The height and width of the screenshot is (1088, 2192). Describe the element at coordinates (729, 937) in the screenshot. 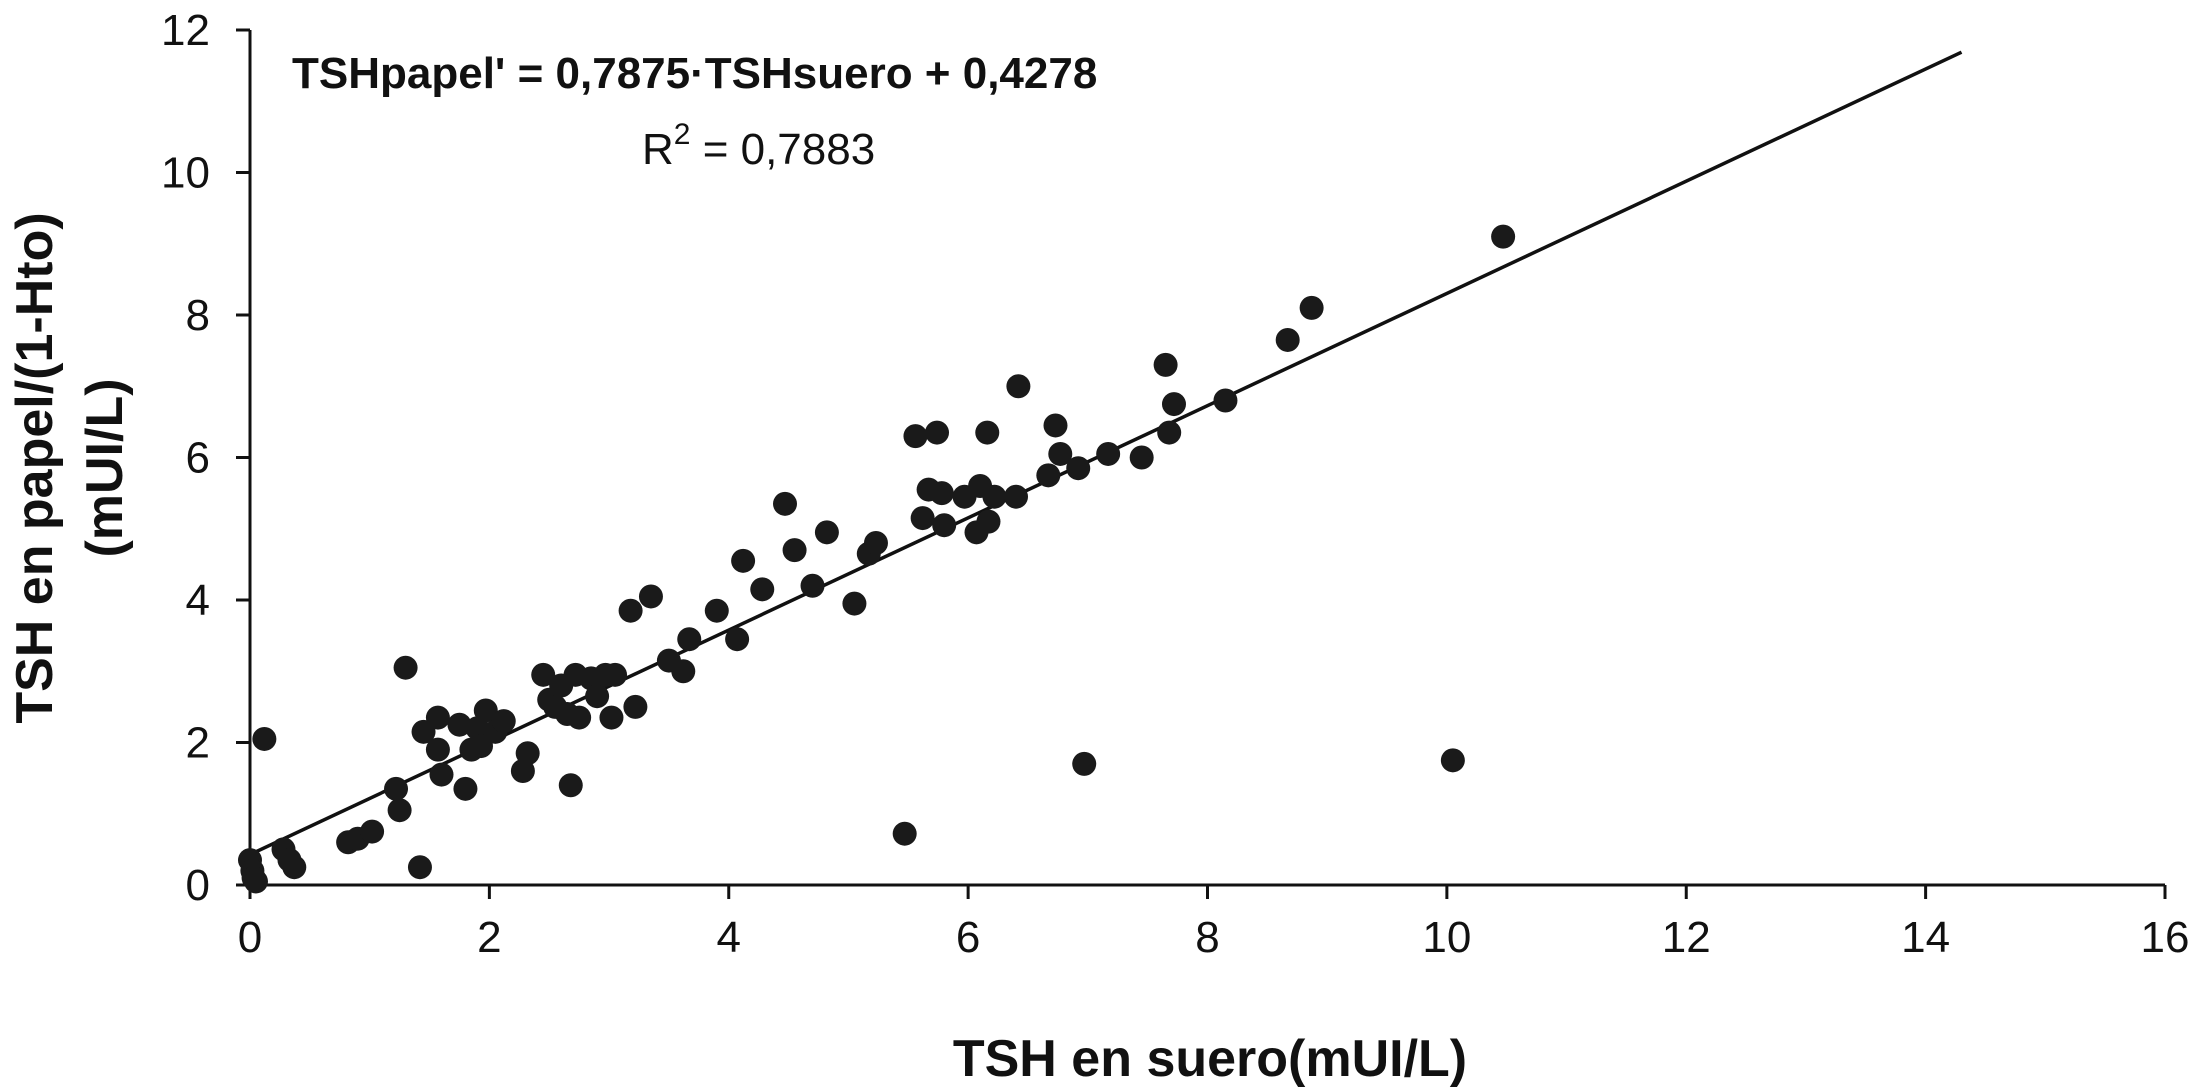

I see `x-tick-label: 4` at that location.